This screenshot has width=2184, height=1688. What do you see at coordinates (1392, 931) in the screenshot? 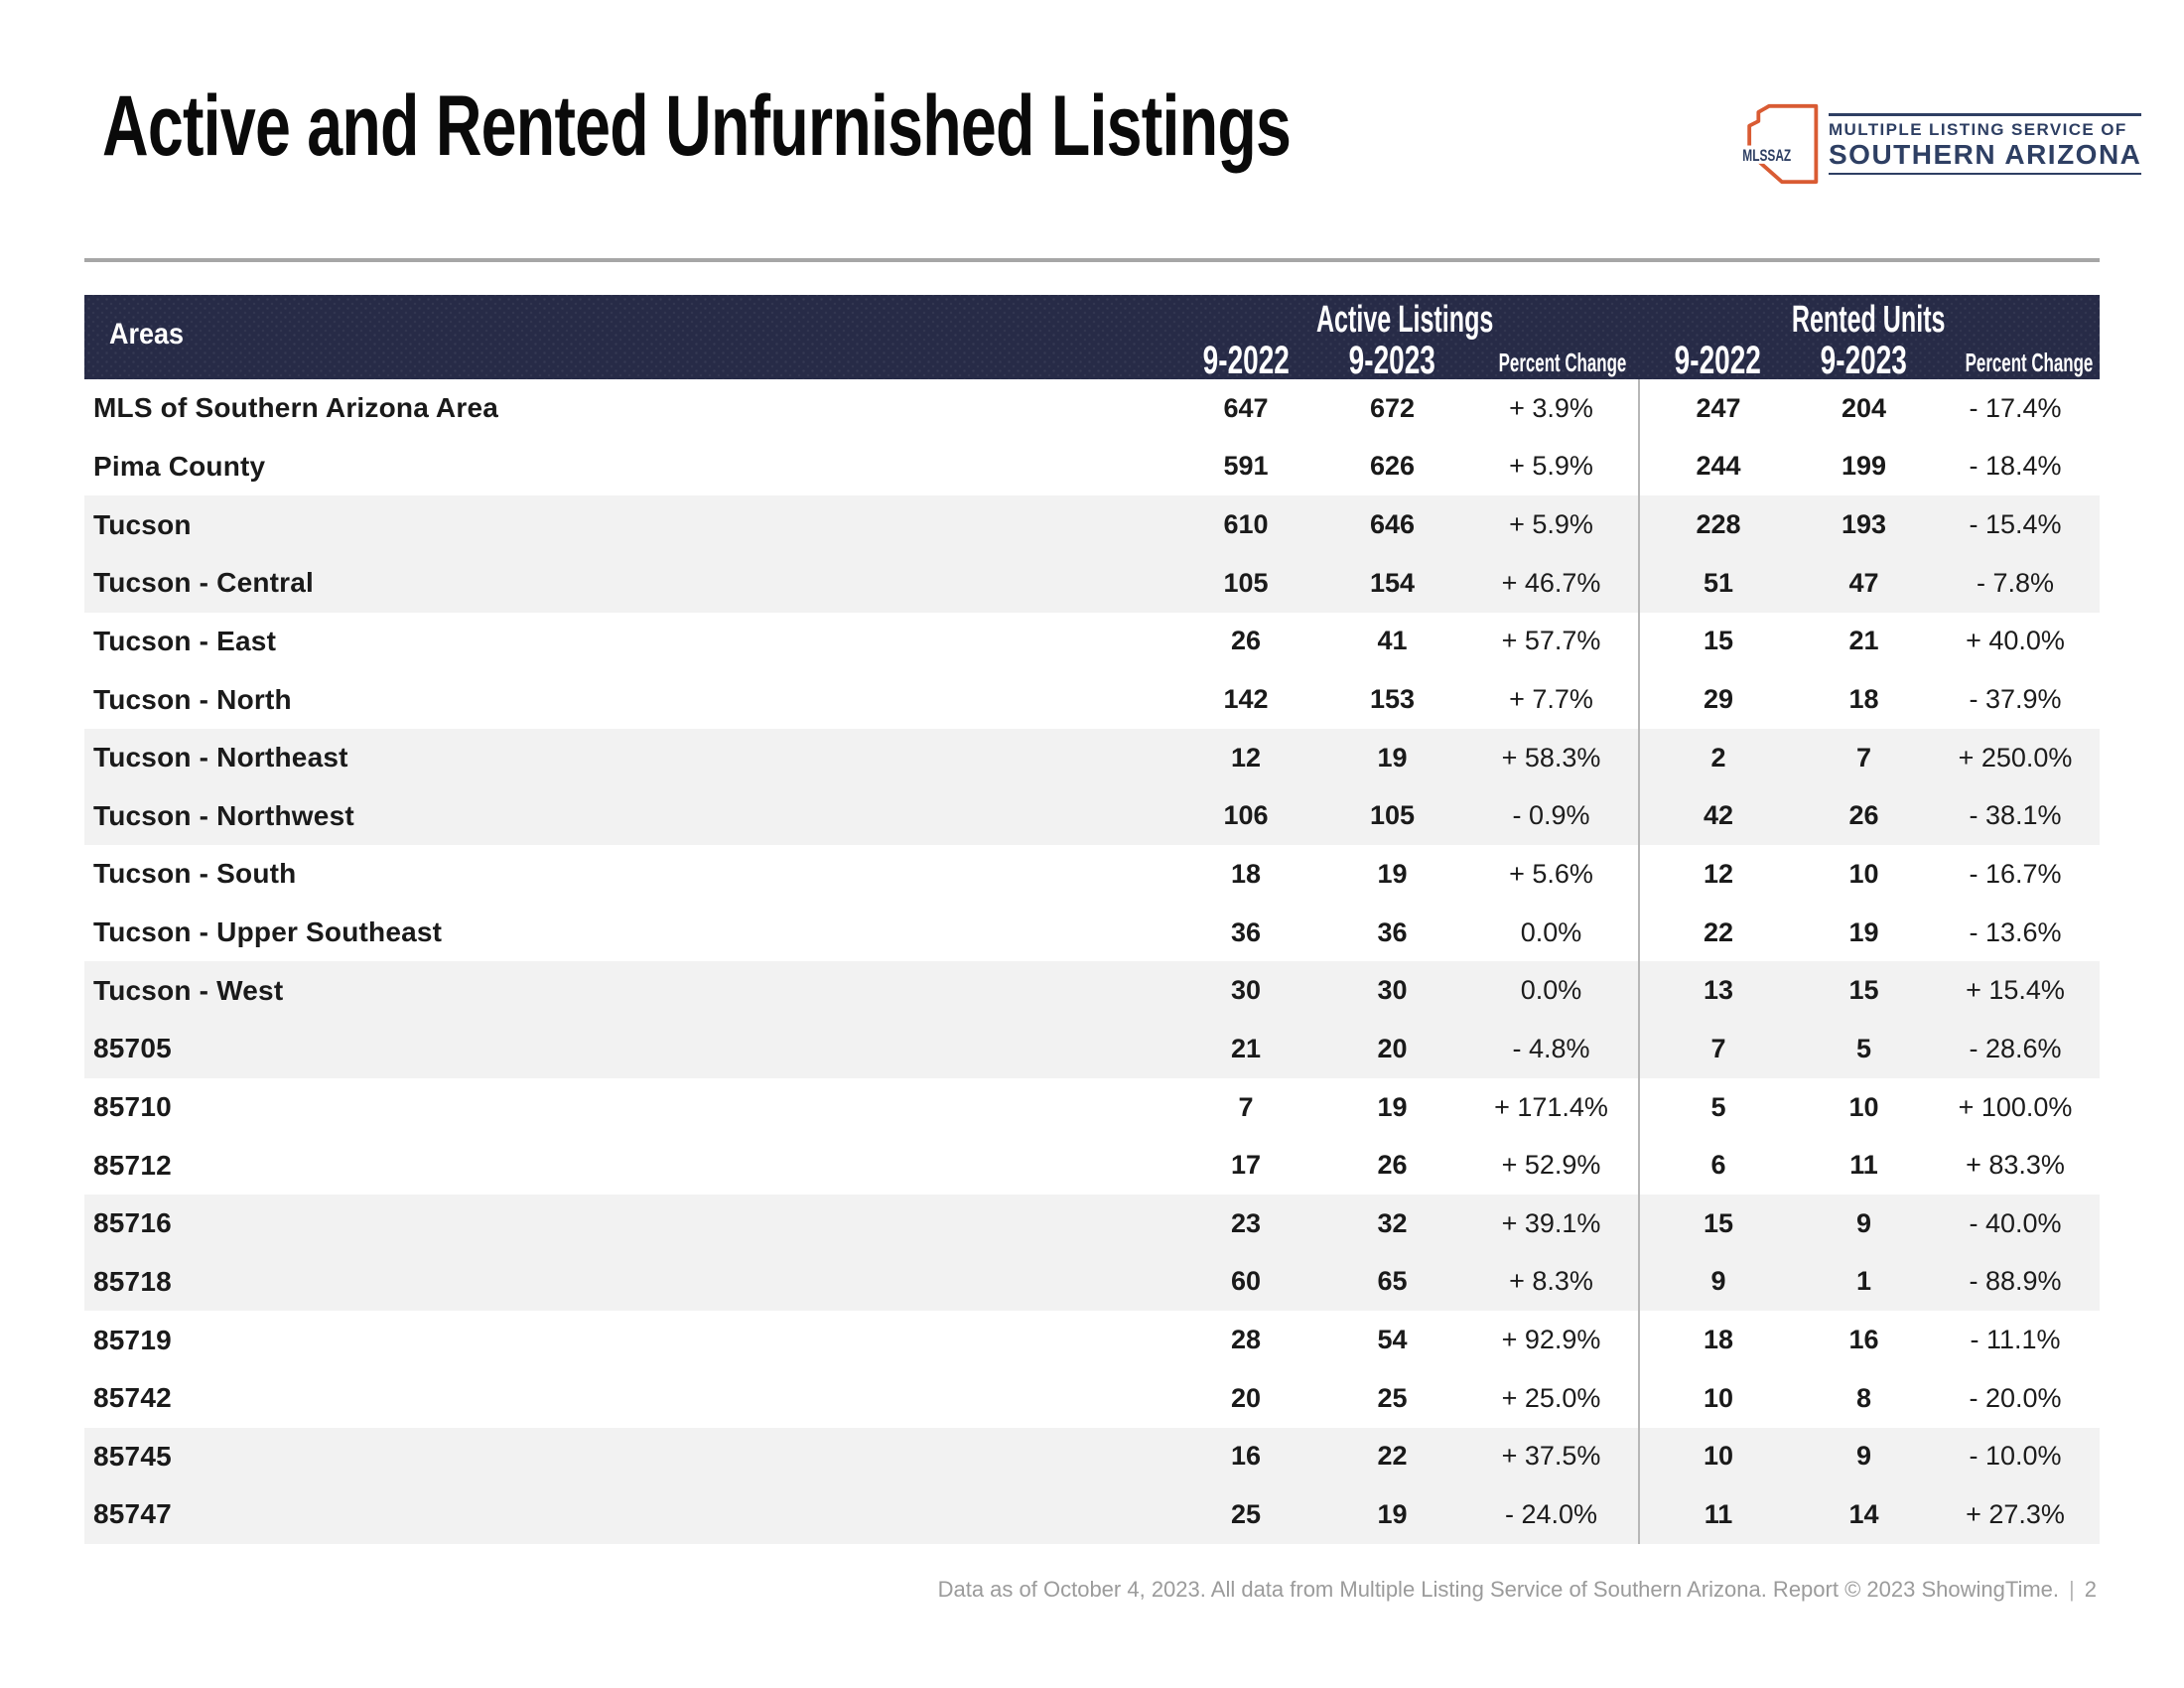
I see `active-2023-value: 36` at bounding box center [1392, 931].